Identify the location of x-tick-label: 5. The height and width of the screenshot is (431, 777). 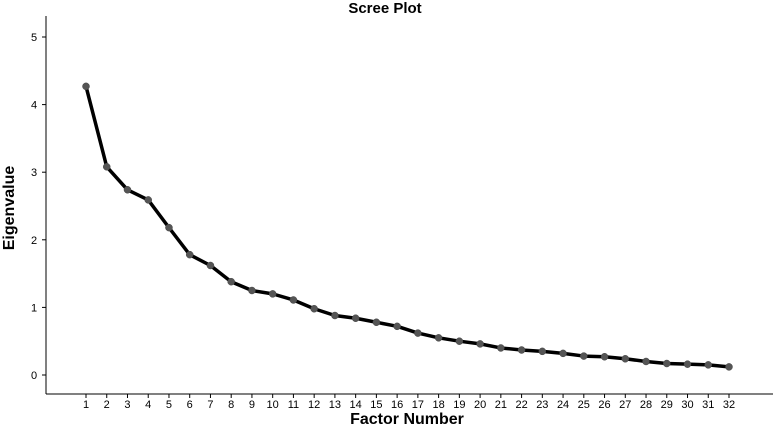
(169, 405).